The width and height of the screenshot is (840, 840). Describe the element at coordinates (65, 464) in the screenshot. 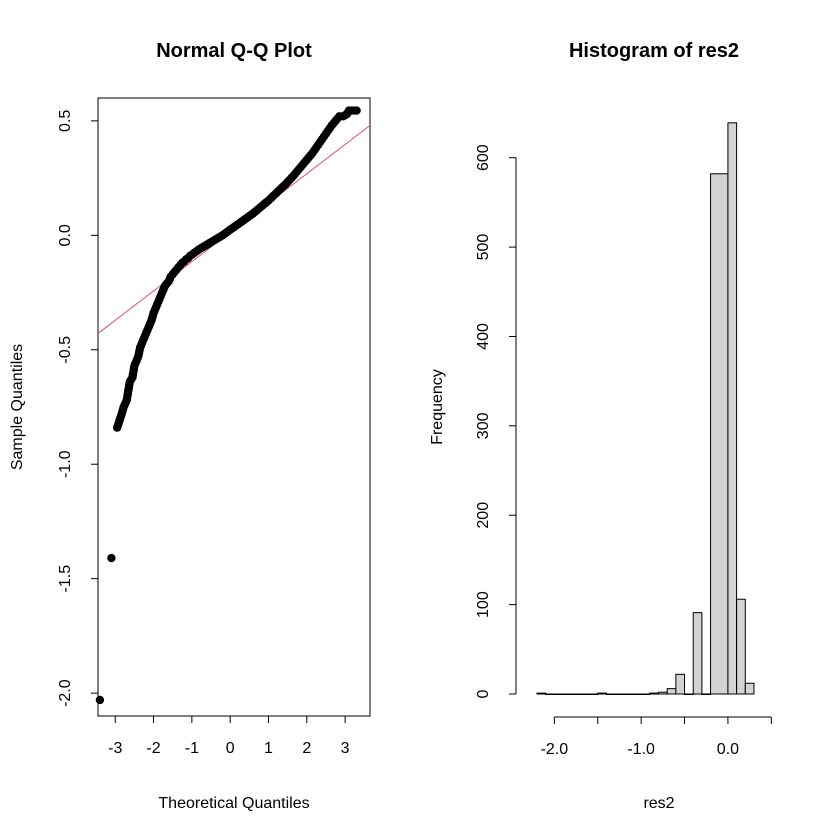

I see `qq-y-tick-label: -1.0` at that location.